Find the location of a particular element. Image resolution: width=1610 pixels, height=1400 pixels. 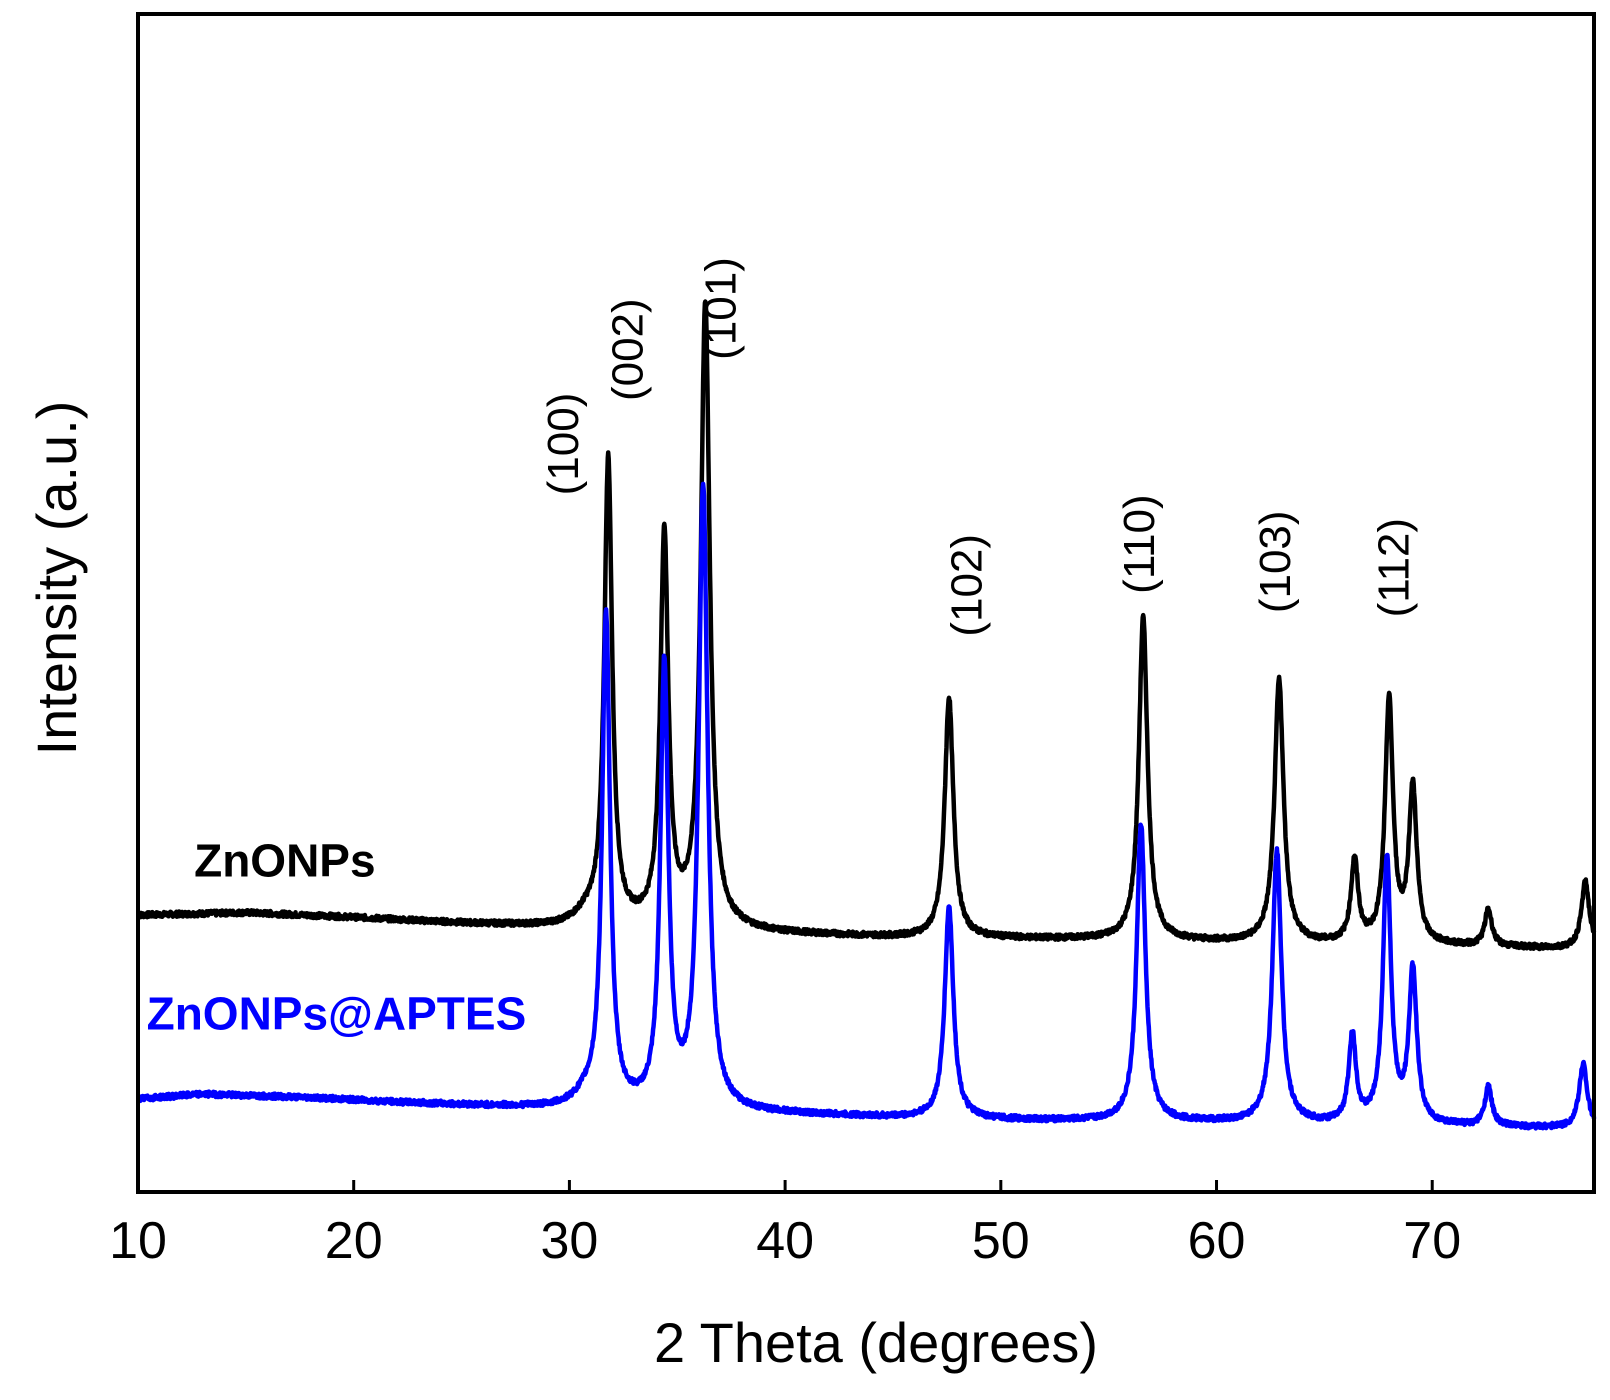

x-tick-label: 60 is located at coordinates (1217, 1241).